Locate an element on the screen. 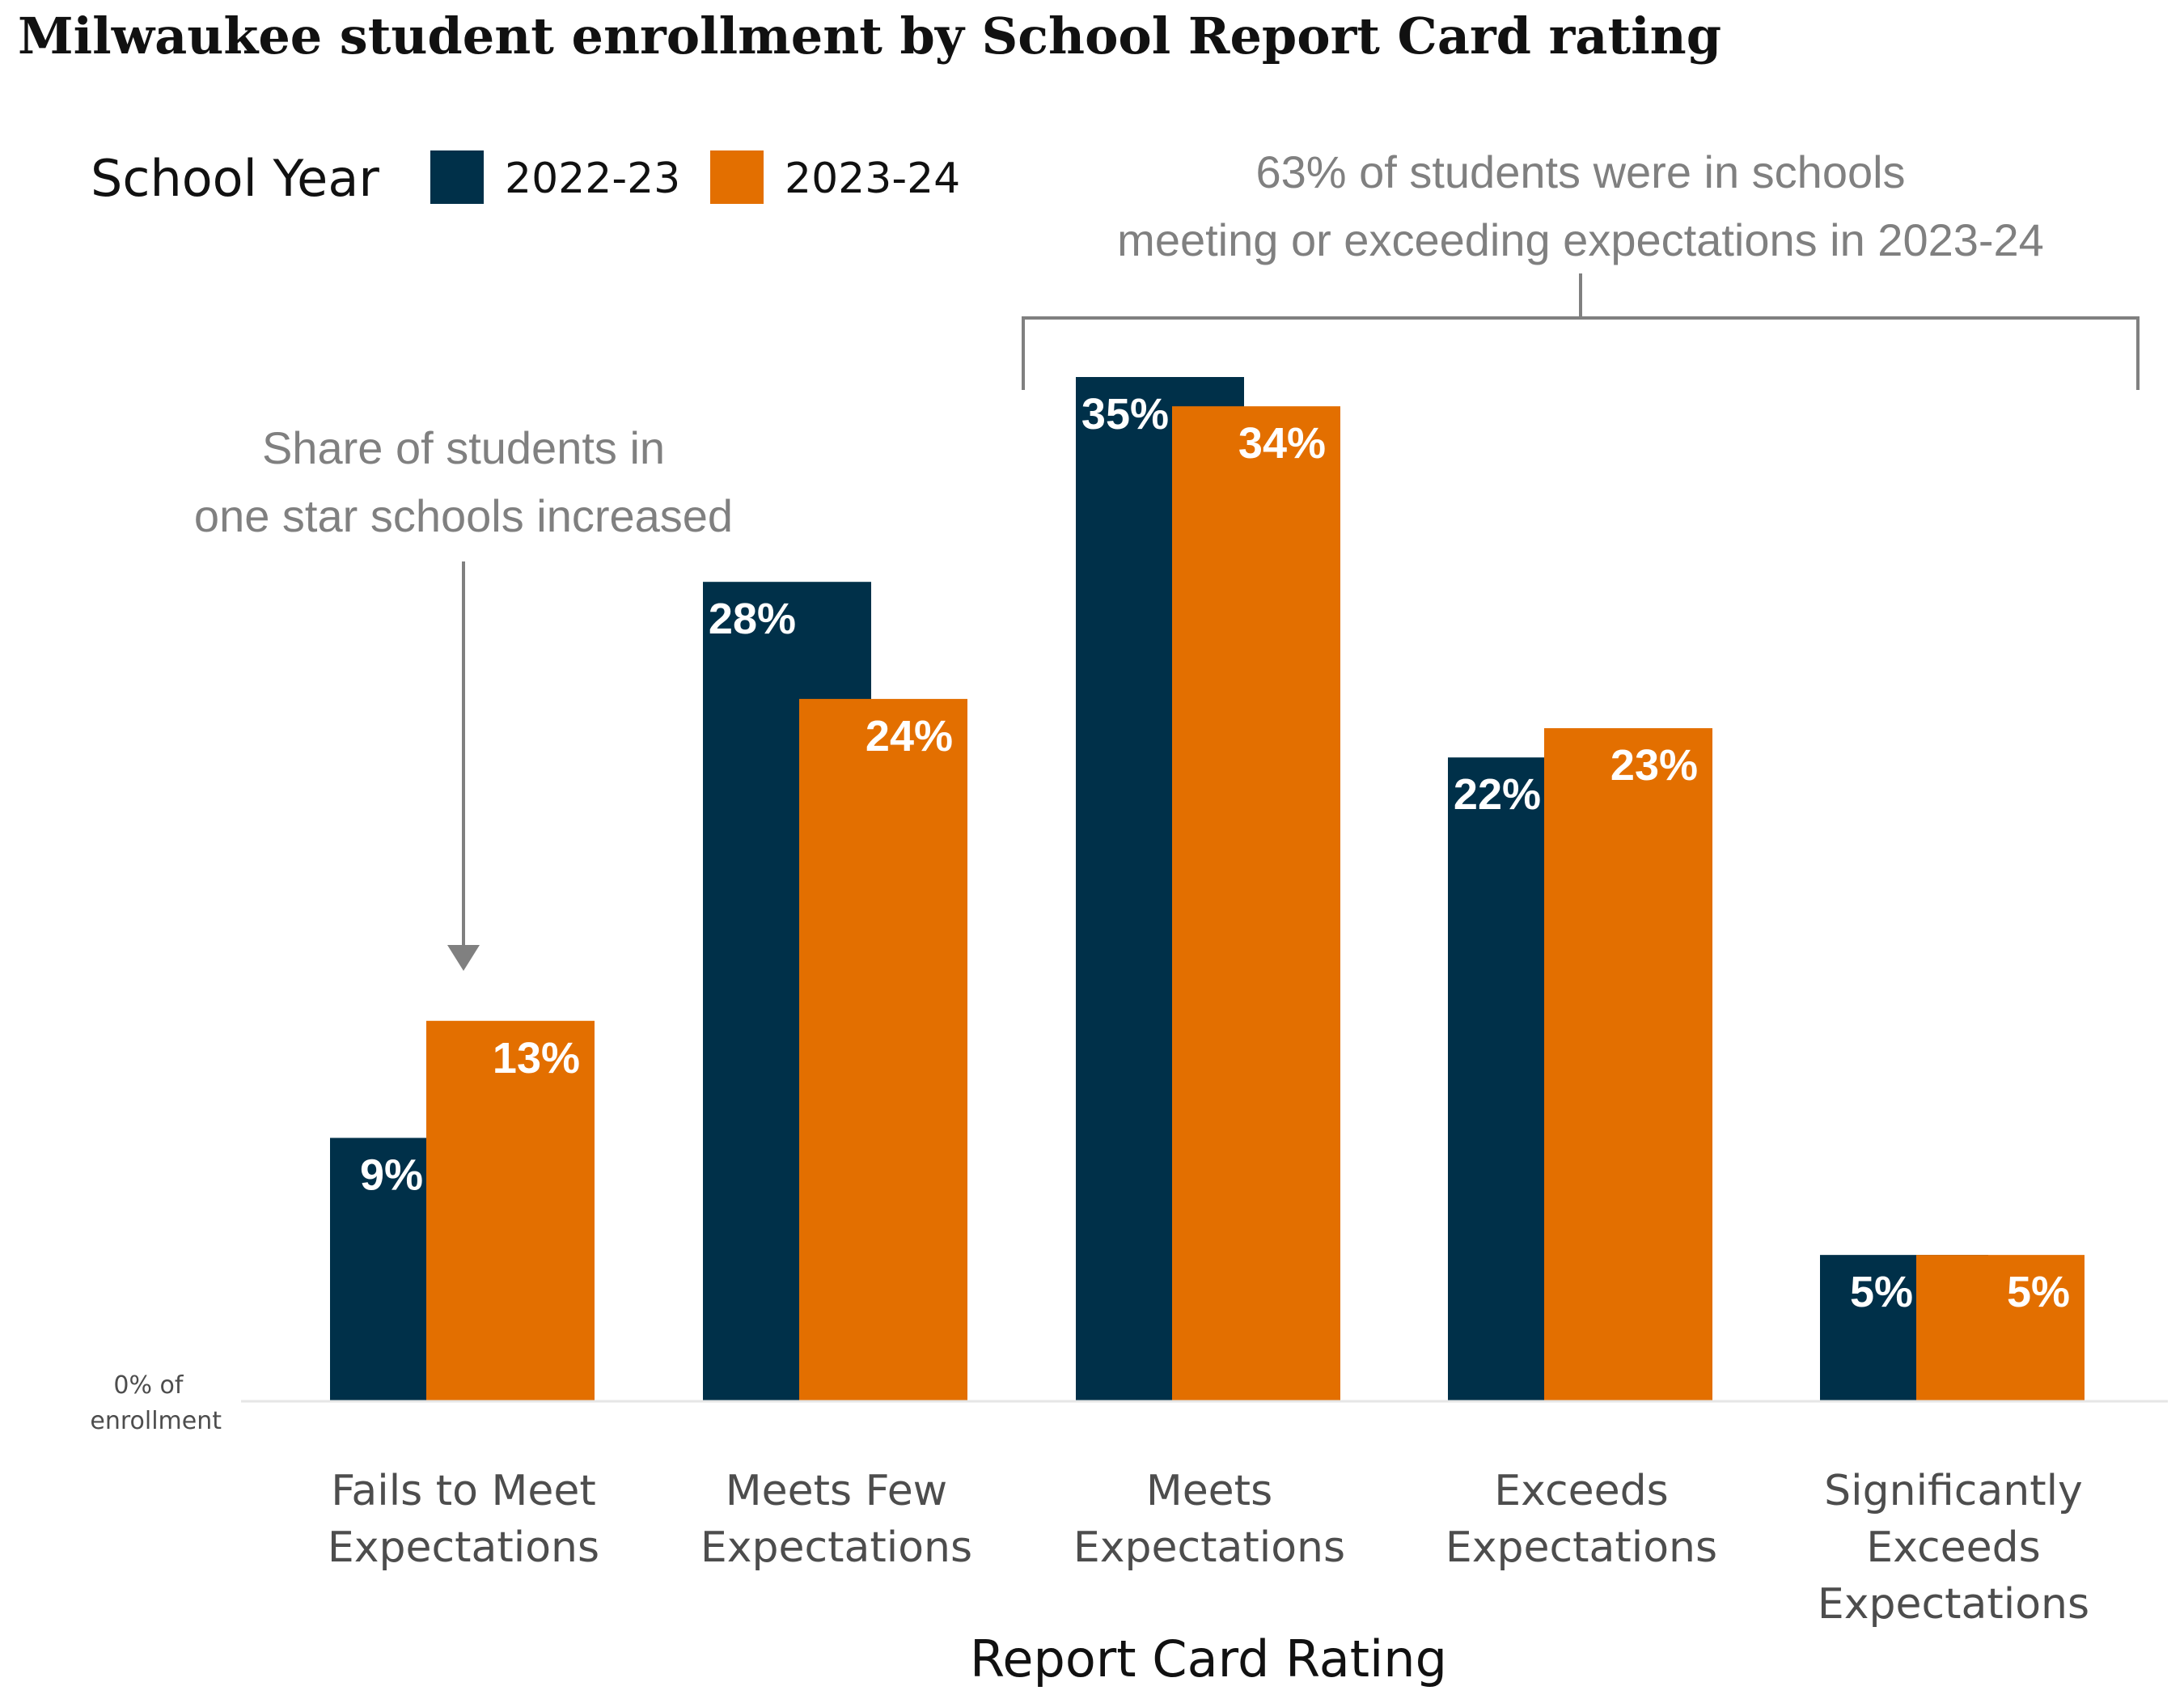  legend-label-2022-23: 2022-23 is located at coordinates (592, 179).